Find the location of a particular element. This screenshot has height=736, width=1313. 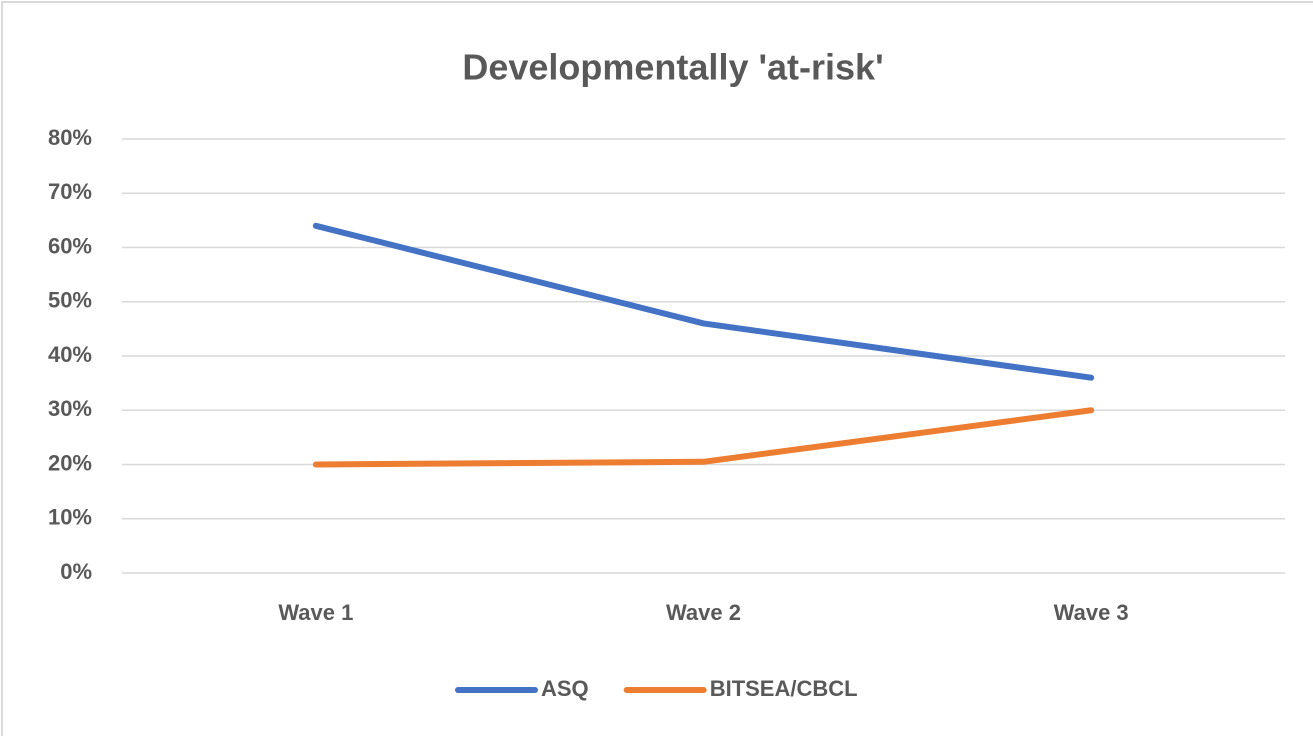

x-tick-label: Wave 2 is located at coordinates (703, 612).